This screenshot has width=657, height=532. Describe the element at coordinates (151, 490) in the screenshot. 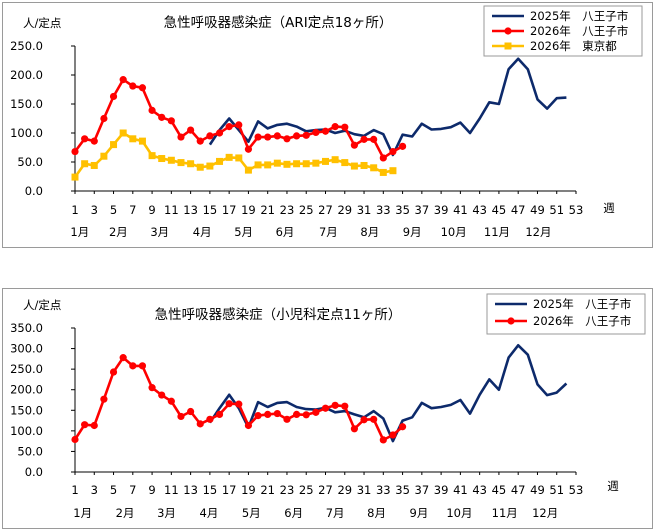

I see `x-tick-label: 9` at that location.